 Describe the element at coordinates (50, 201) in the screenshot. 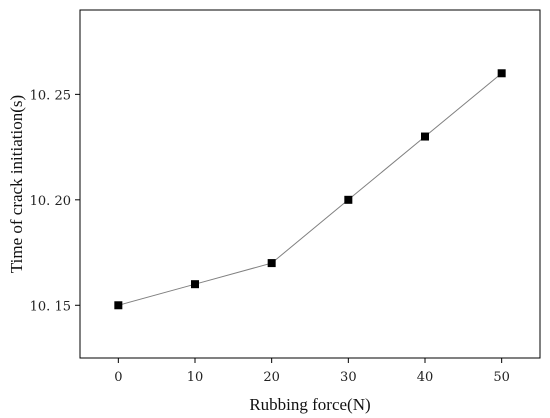

I see `y-tick-label: 10. 20` at that location.